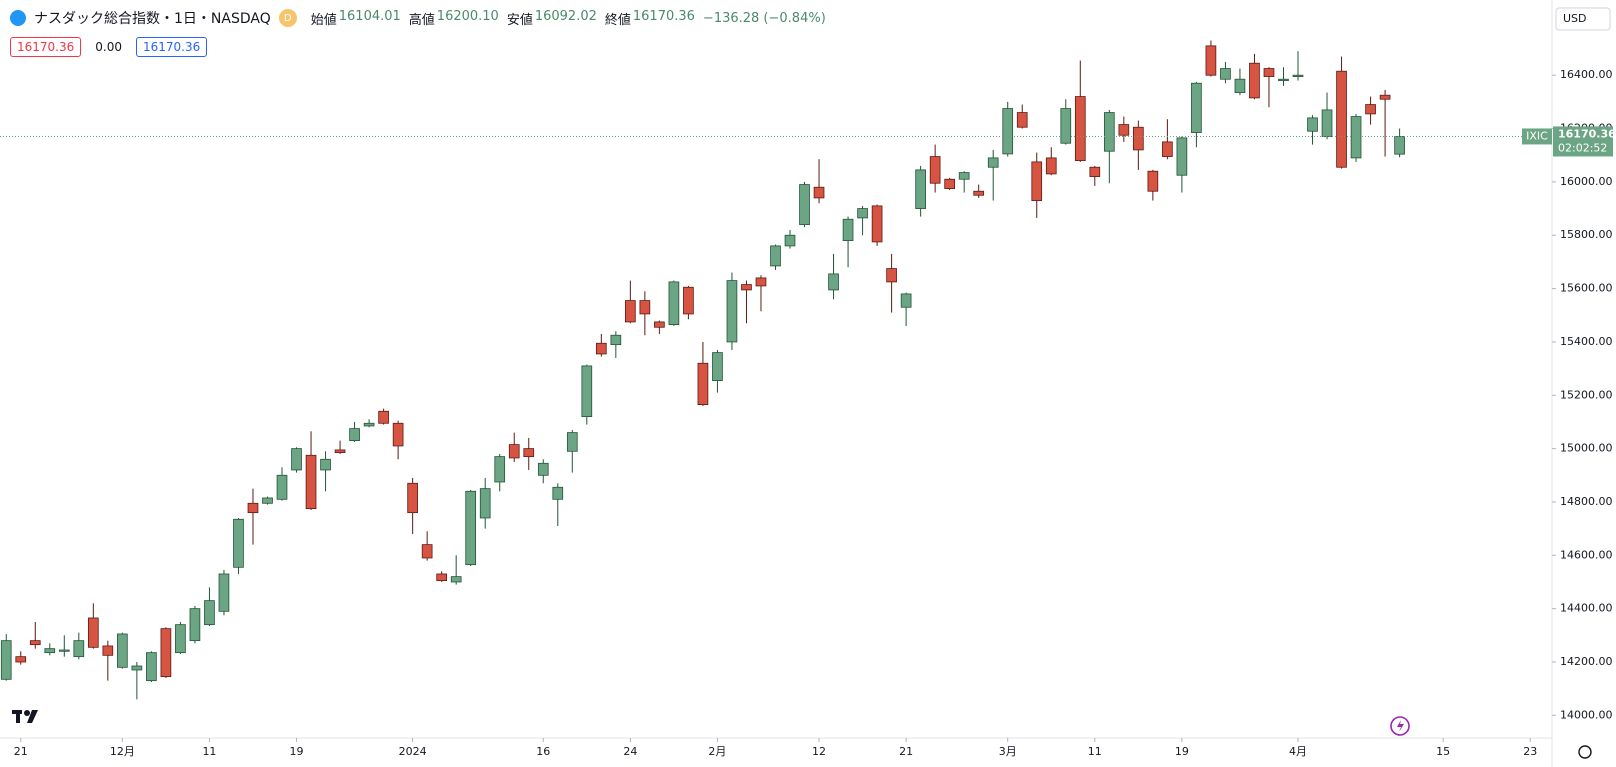 The width and height of the screenshot is (1616, 767). I want to click on y-tick-label: 15200.00, so click(1586, 394).